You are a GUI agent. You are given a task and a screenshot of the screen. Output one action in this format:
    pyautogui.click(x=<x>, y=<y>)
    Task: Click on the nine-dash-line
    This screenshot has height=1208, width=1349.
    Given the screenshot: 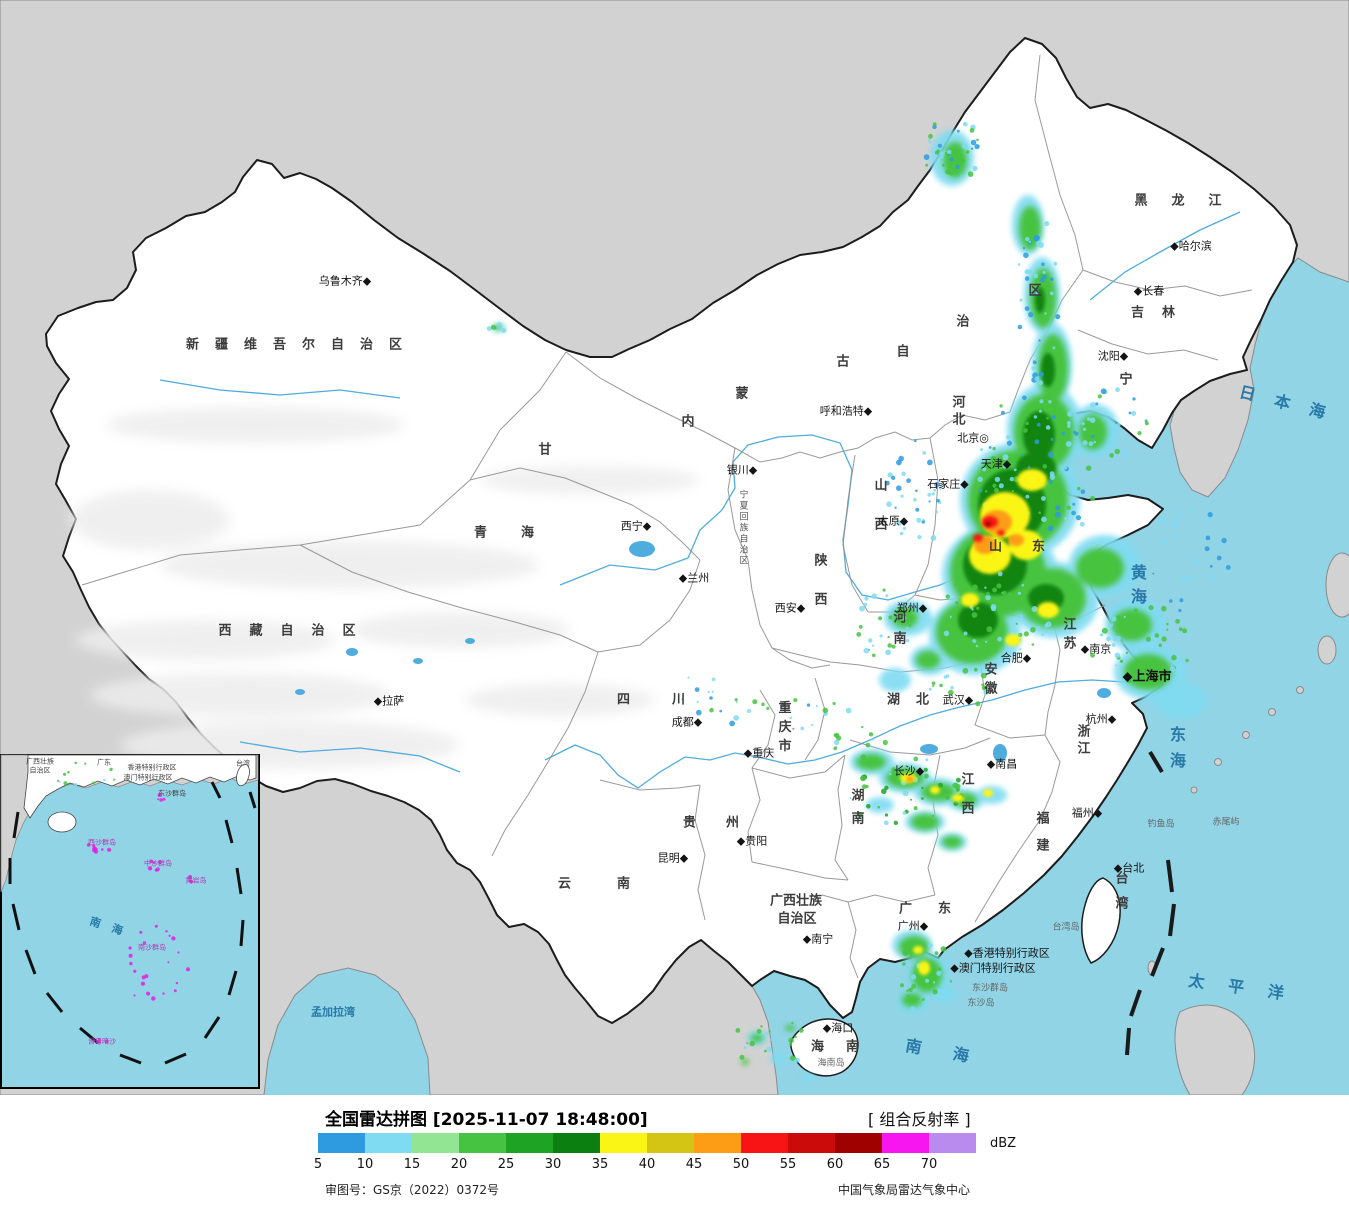 What is the action you would take?
    pyautogui.click(x=132, y=923)
    